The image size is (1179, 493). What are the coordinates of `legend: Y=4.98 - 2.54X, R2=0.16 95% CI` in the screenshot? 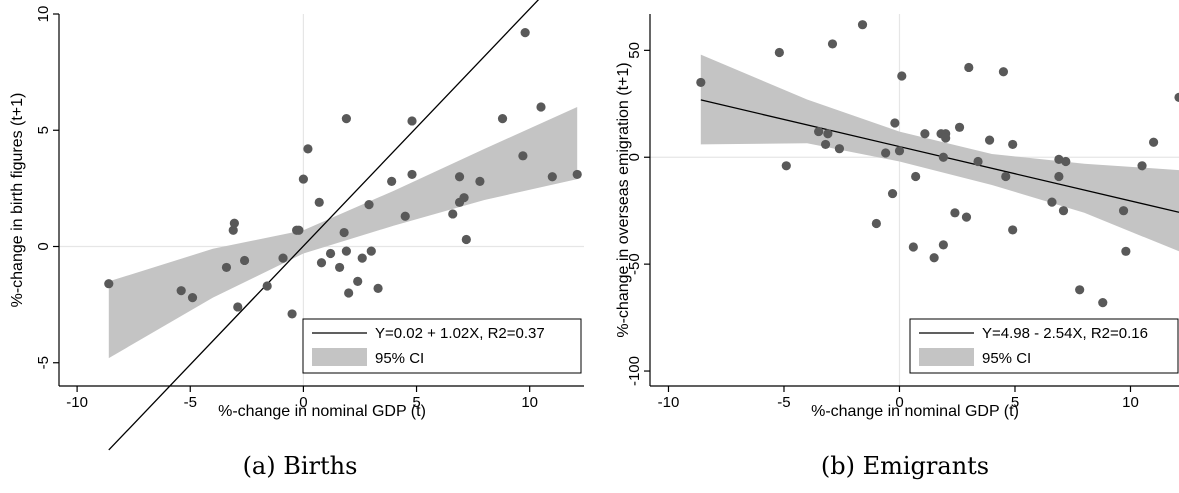 It's located at (1044, 346).